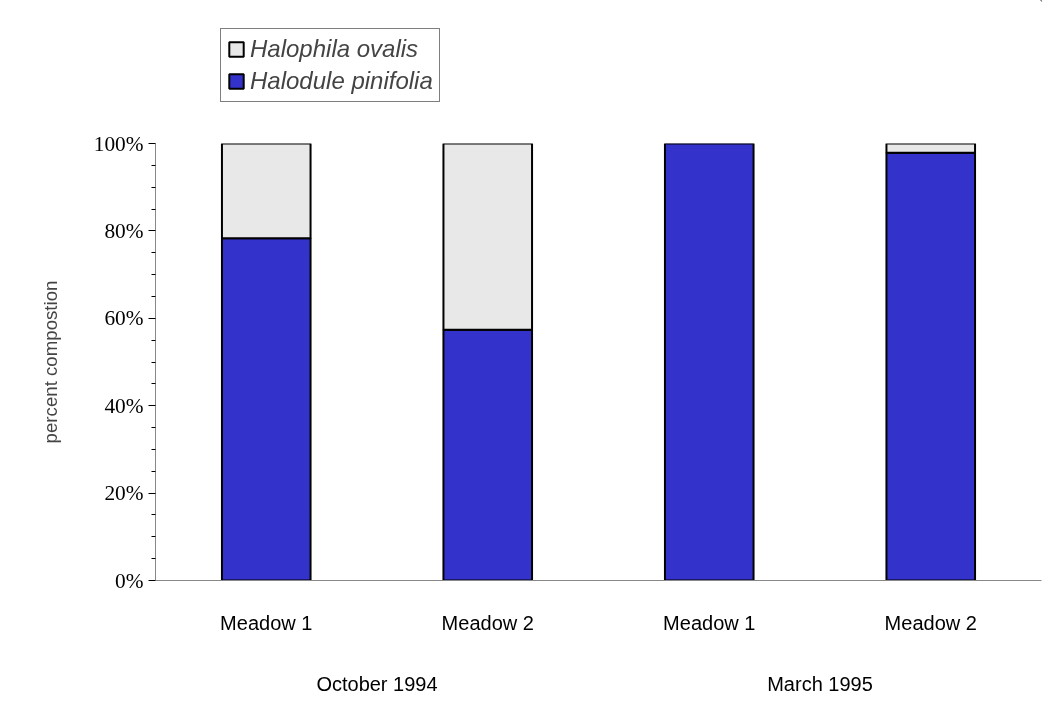 The image size is (1046, 706). What do you see at coordinates (377, 683) in the screenshot?
I see `text: October 1994` at bounding box center [377, 683].